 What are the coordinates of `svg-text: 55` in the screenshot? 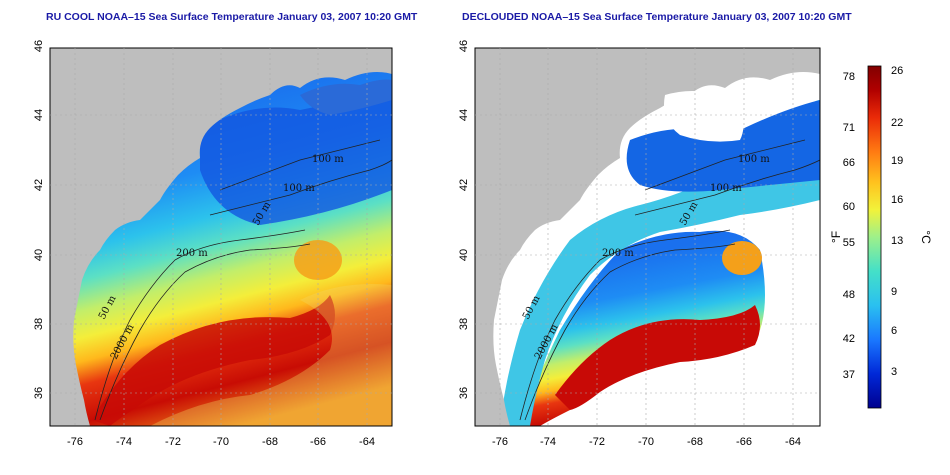 It's located at (849, 243).